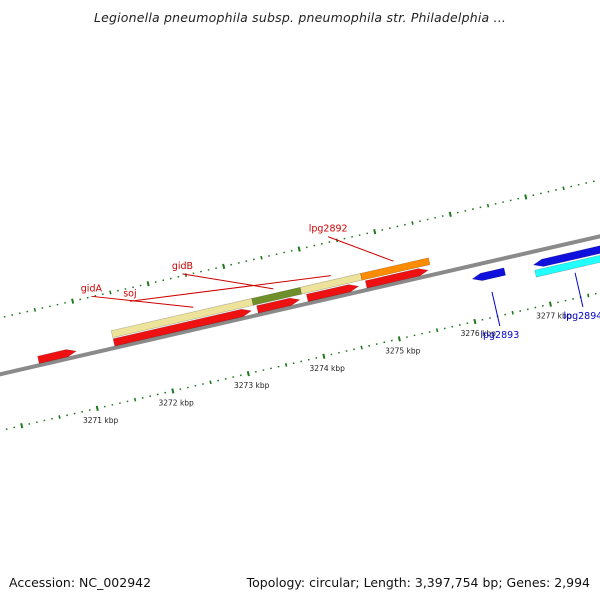 Image resolution: width=600 pixels, height=600 pixels. I want to click on tick-label: 3273 kbp, so click(252, 385).